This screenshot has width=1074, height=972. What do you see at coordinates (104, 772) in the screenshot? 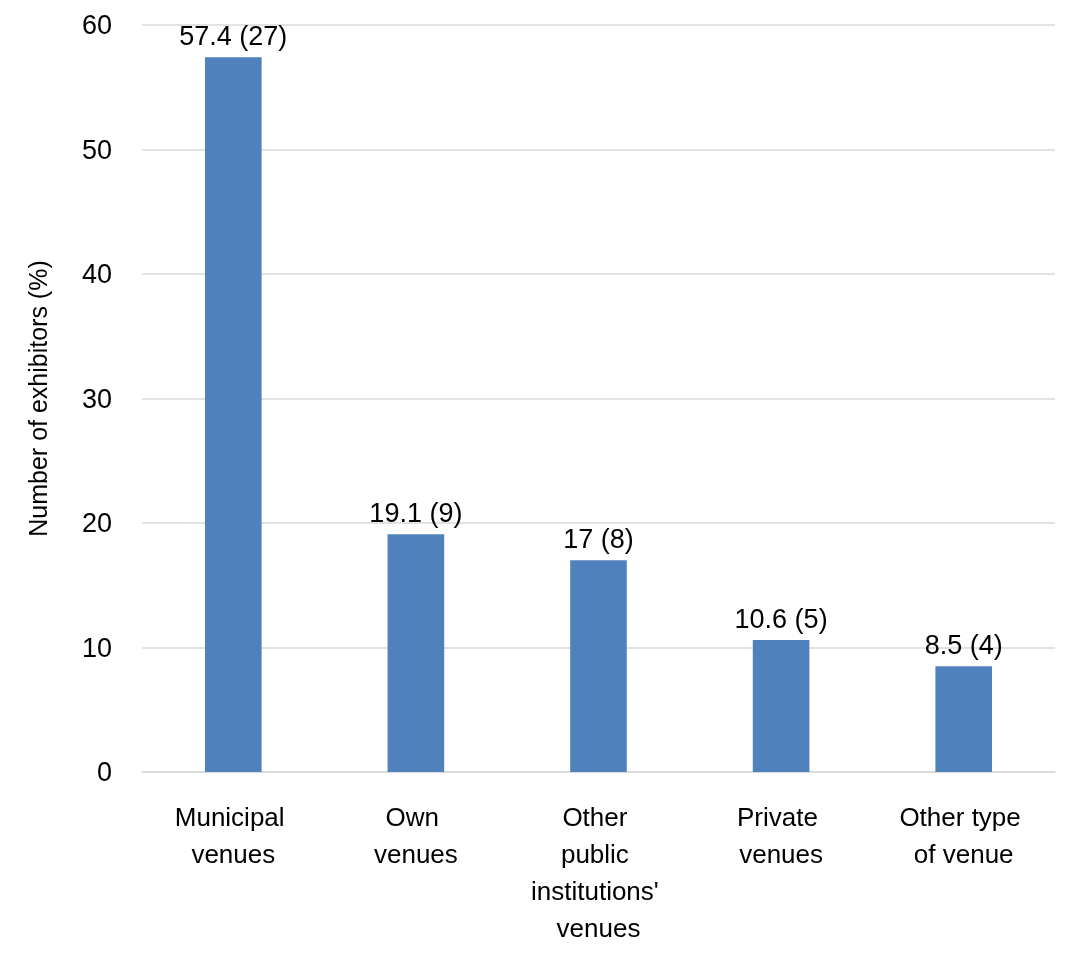
I see `y-tick-label: 0` at bounding box center [104, 772].